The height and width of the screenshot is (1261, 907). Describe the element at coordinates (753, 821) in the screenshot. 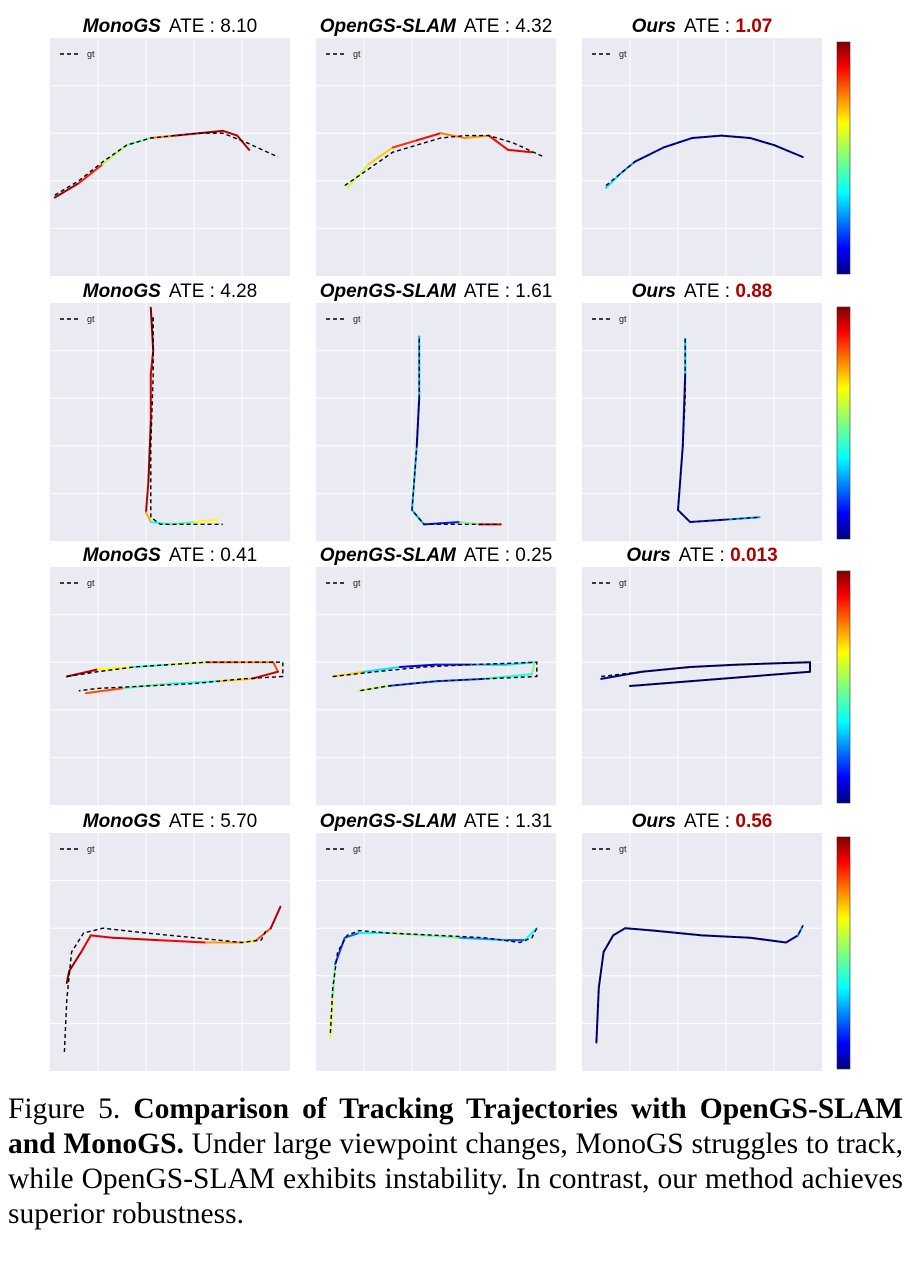

I see `ate-value: 0.56` at that location.